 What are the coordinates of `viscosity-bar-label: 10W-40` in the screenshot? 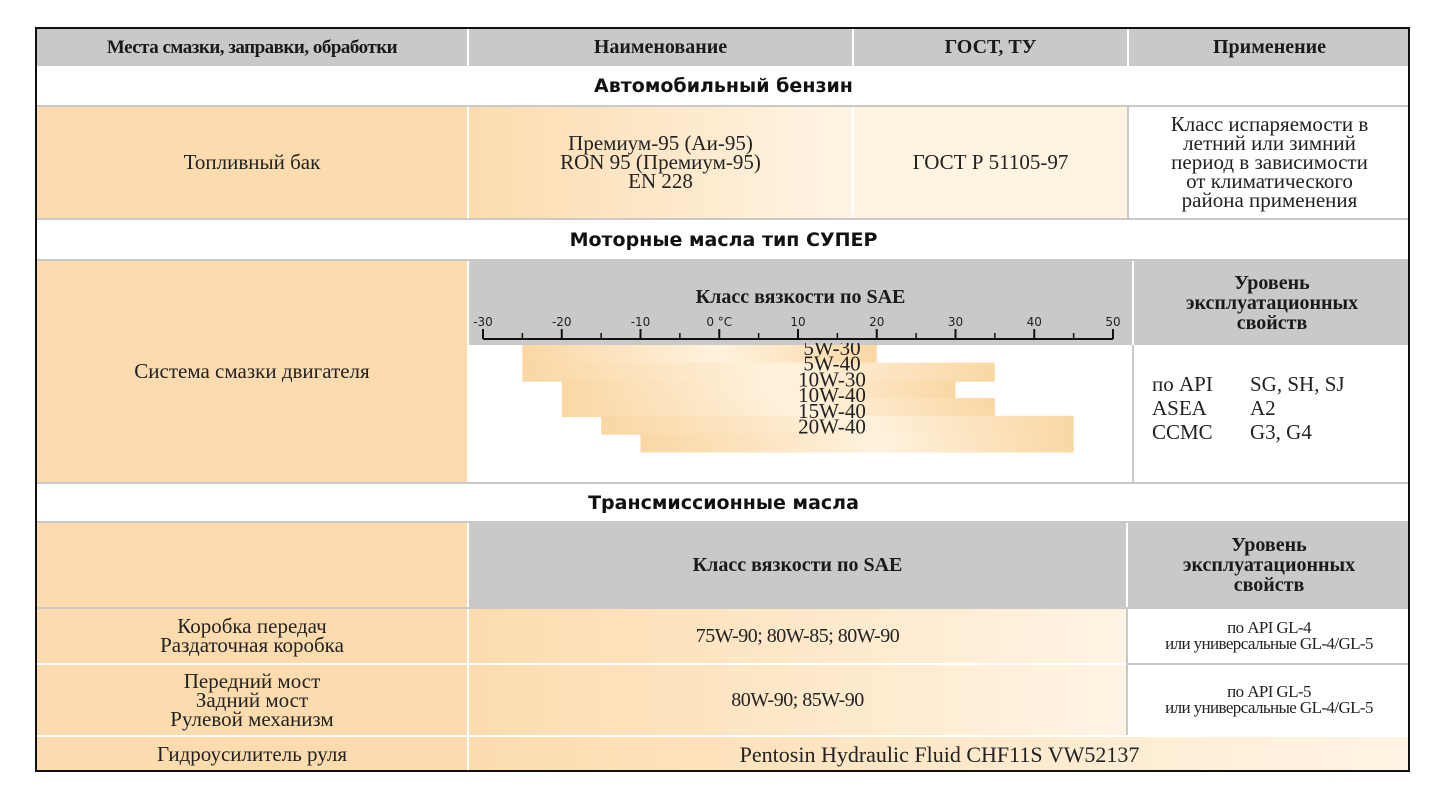 It's located at (832, 395).